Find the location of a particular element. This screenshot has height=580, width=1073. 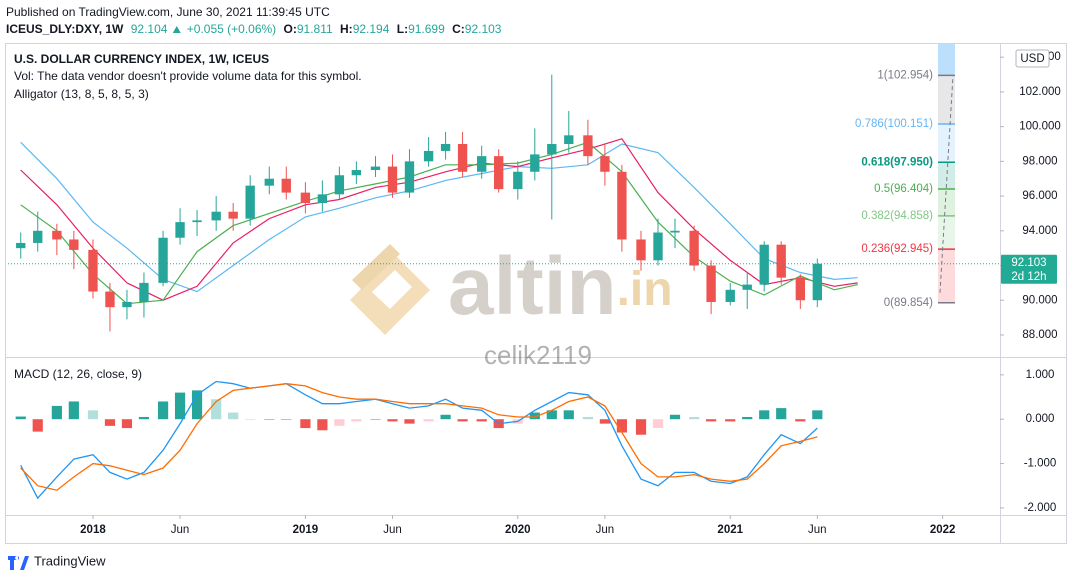

y-tick-label: 88.000 is located at coordinates (1039, 335).